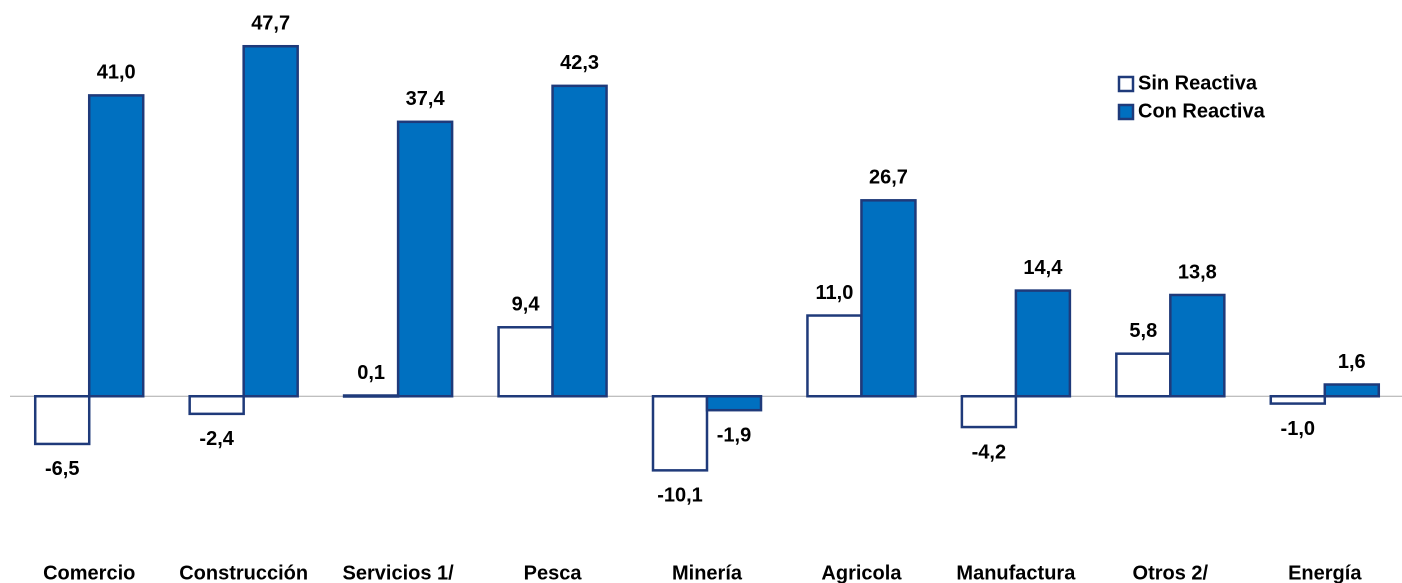 The height and width of the screenshot is (583, 1402). Describe the element at coordinates (680, 496) in the screenshot. I see `value-label: -10,1` at that location.